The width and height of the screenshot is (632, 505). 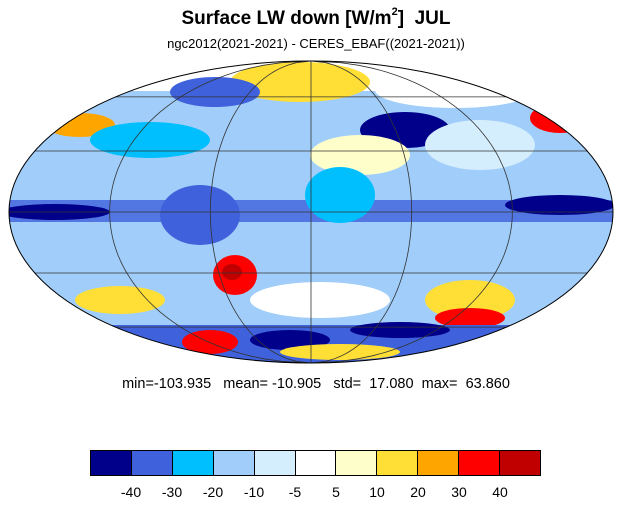 What do you see at coordinates (459, 492) in the screenshot?
I see `colorbar-label: 30` at bounding box center [459, 492].